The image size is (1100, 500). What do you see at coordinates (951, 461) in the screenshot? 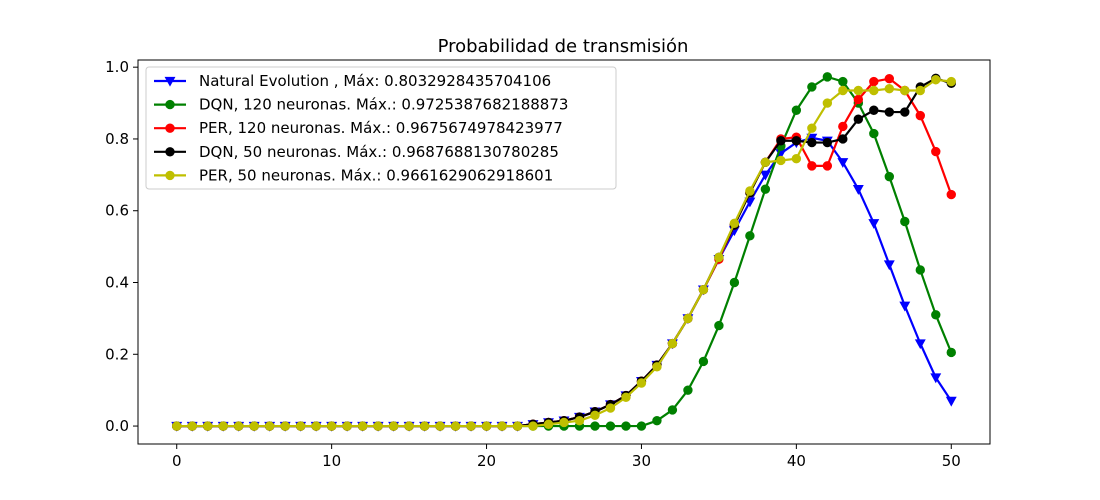
I see `x-tick-label: 50` at bounding box center [951, 461].